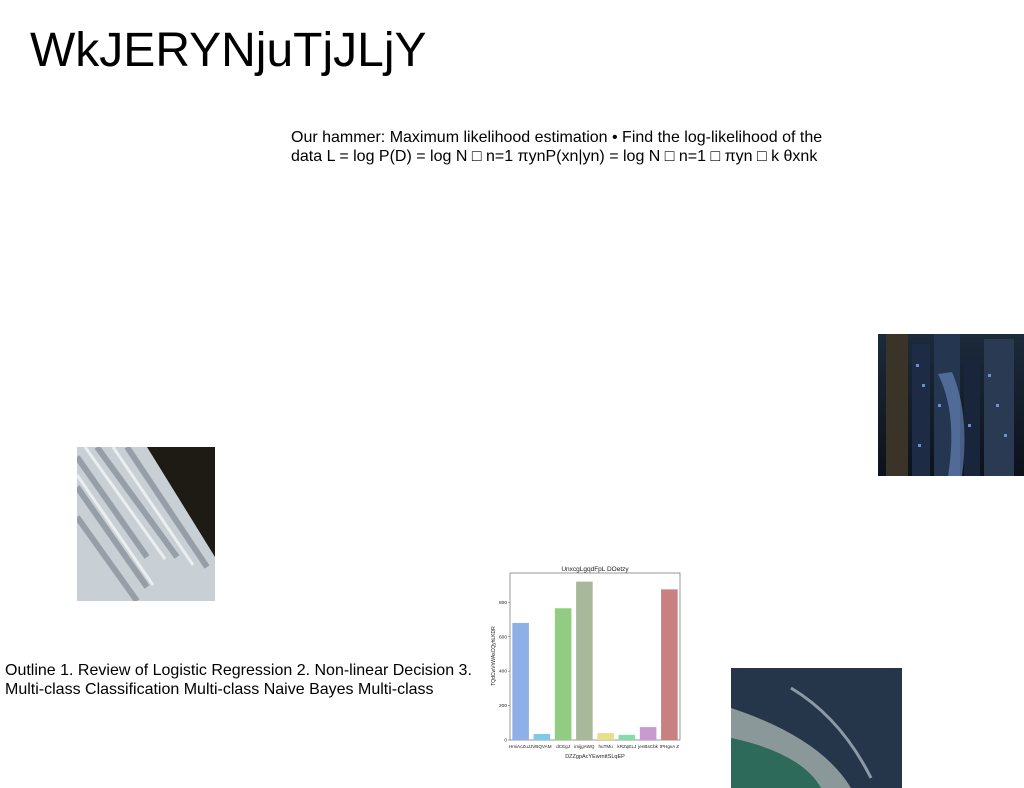 Image resolution: width=1024 pixels, height=788 pixels. I want to click on chart-x-tick-label: kRZqELJ, so click(626, 746).